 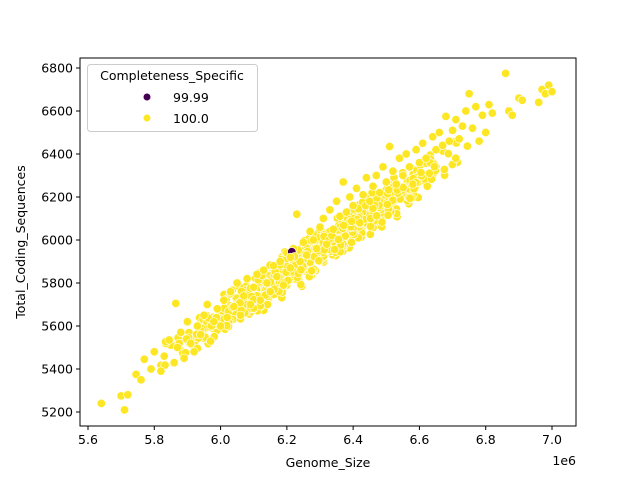 What do you see at coordinates (57, 154) in the screenshot?
I see `y-tick-label: 6400` at bounding box center [57, 154].